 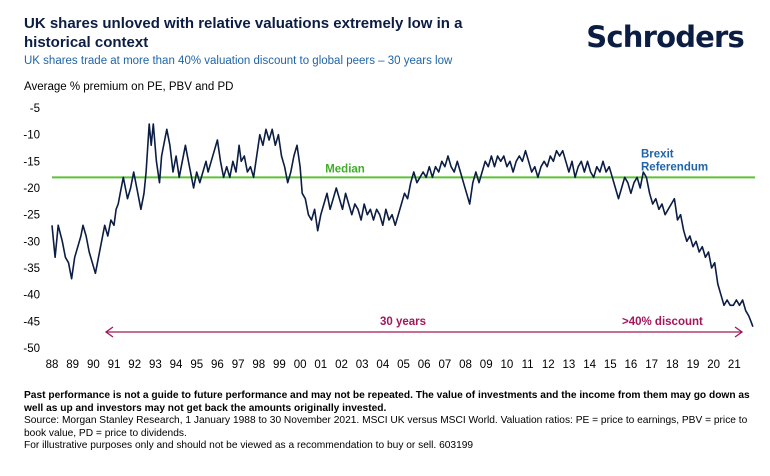 What do you see at coordinates (134, 365) in the screenshot?
I see `x-tick-label: 92` at bounding box center [134, 365].